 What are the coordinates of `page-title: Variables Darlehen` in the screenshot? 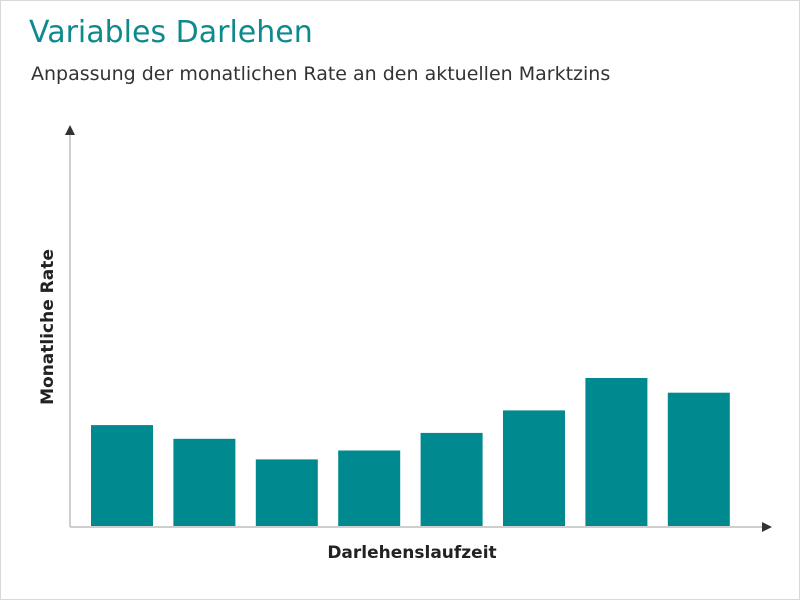 It's located at (171, 32).